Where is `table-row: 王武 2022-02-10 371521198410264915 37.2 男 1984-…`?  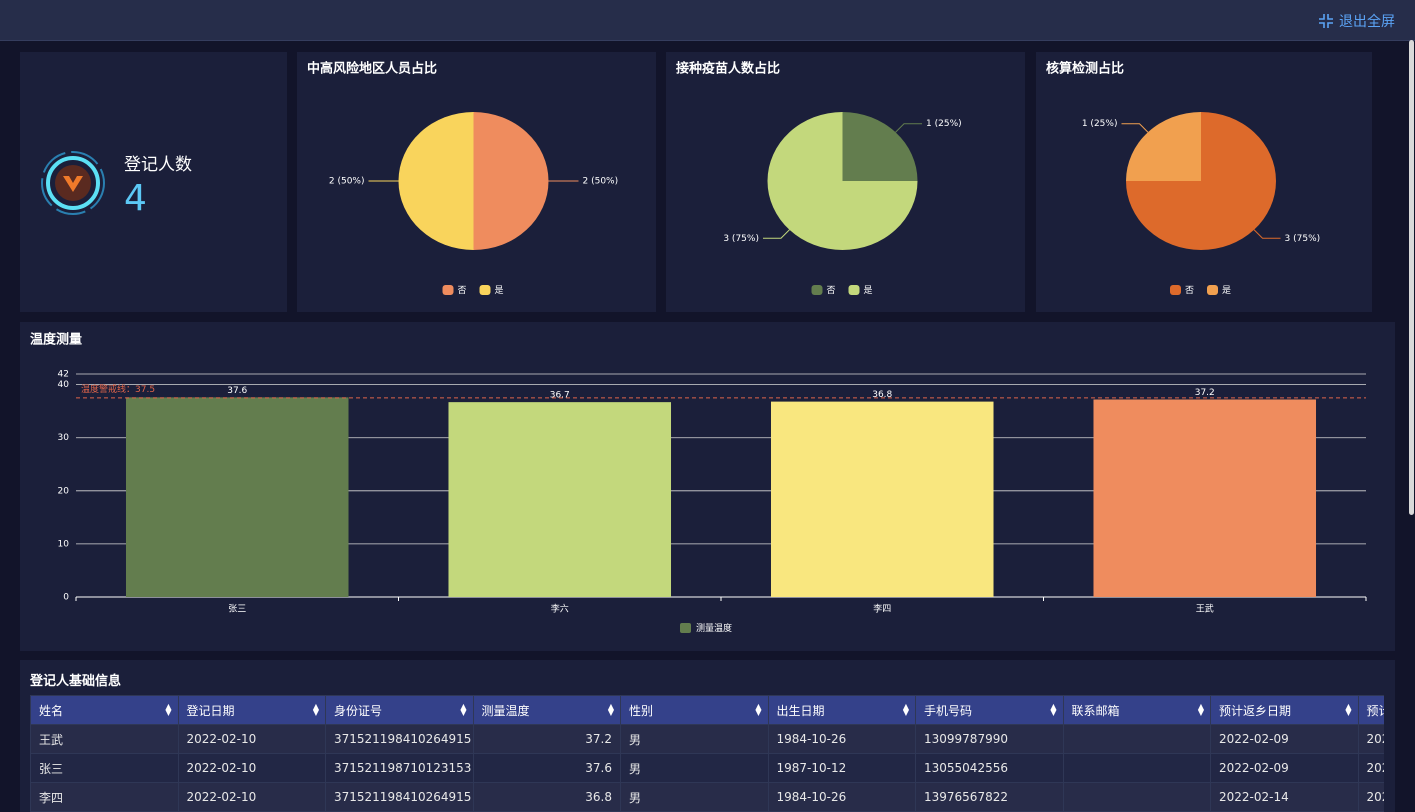
table-row: 王武 2022-02-10 371521198410264915 37.2 男 1984-… is located at coordinates (707, 739).